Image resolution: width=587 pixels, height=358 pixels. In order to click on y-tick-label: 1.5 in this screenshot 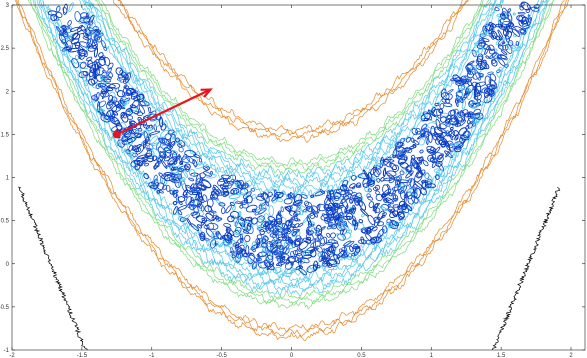, I will do `click(5, 135)`.